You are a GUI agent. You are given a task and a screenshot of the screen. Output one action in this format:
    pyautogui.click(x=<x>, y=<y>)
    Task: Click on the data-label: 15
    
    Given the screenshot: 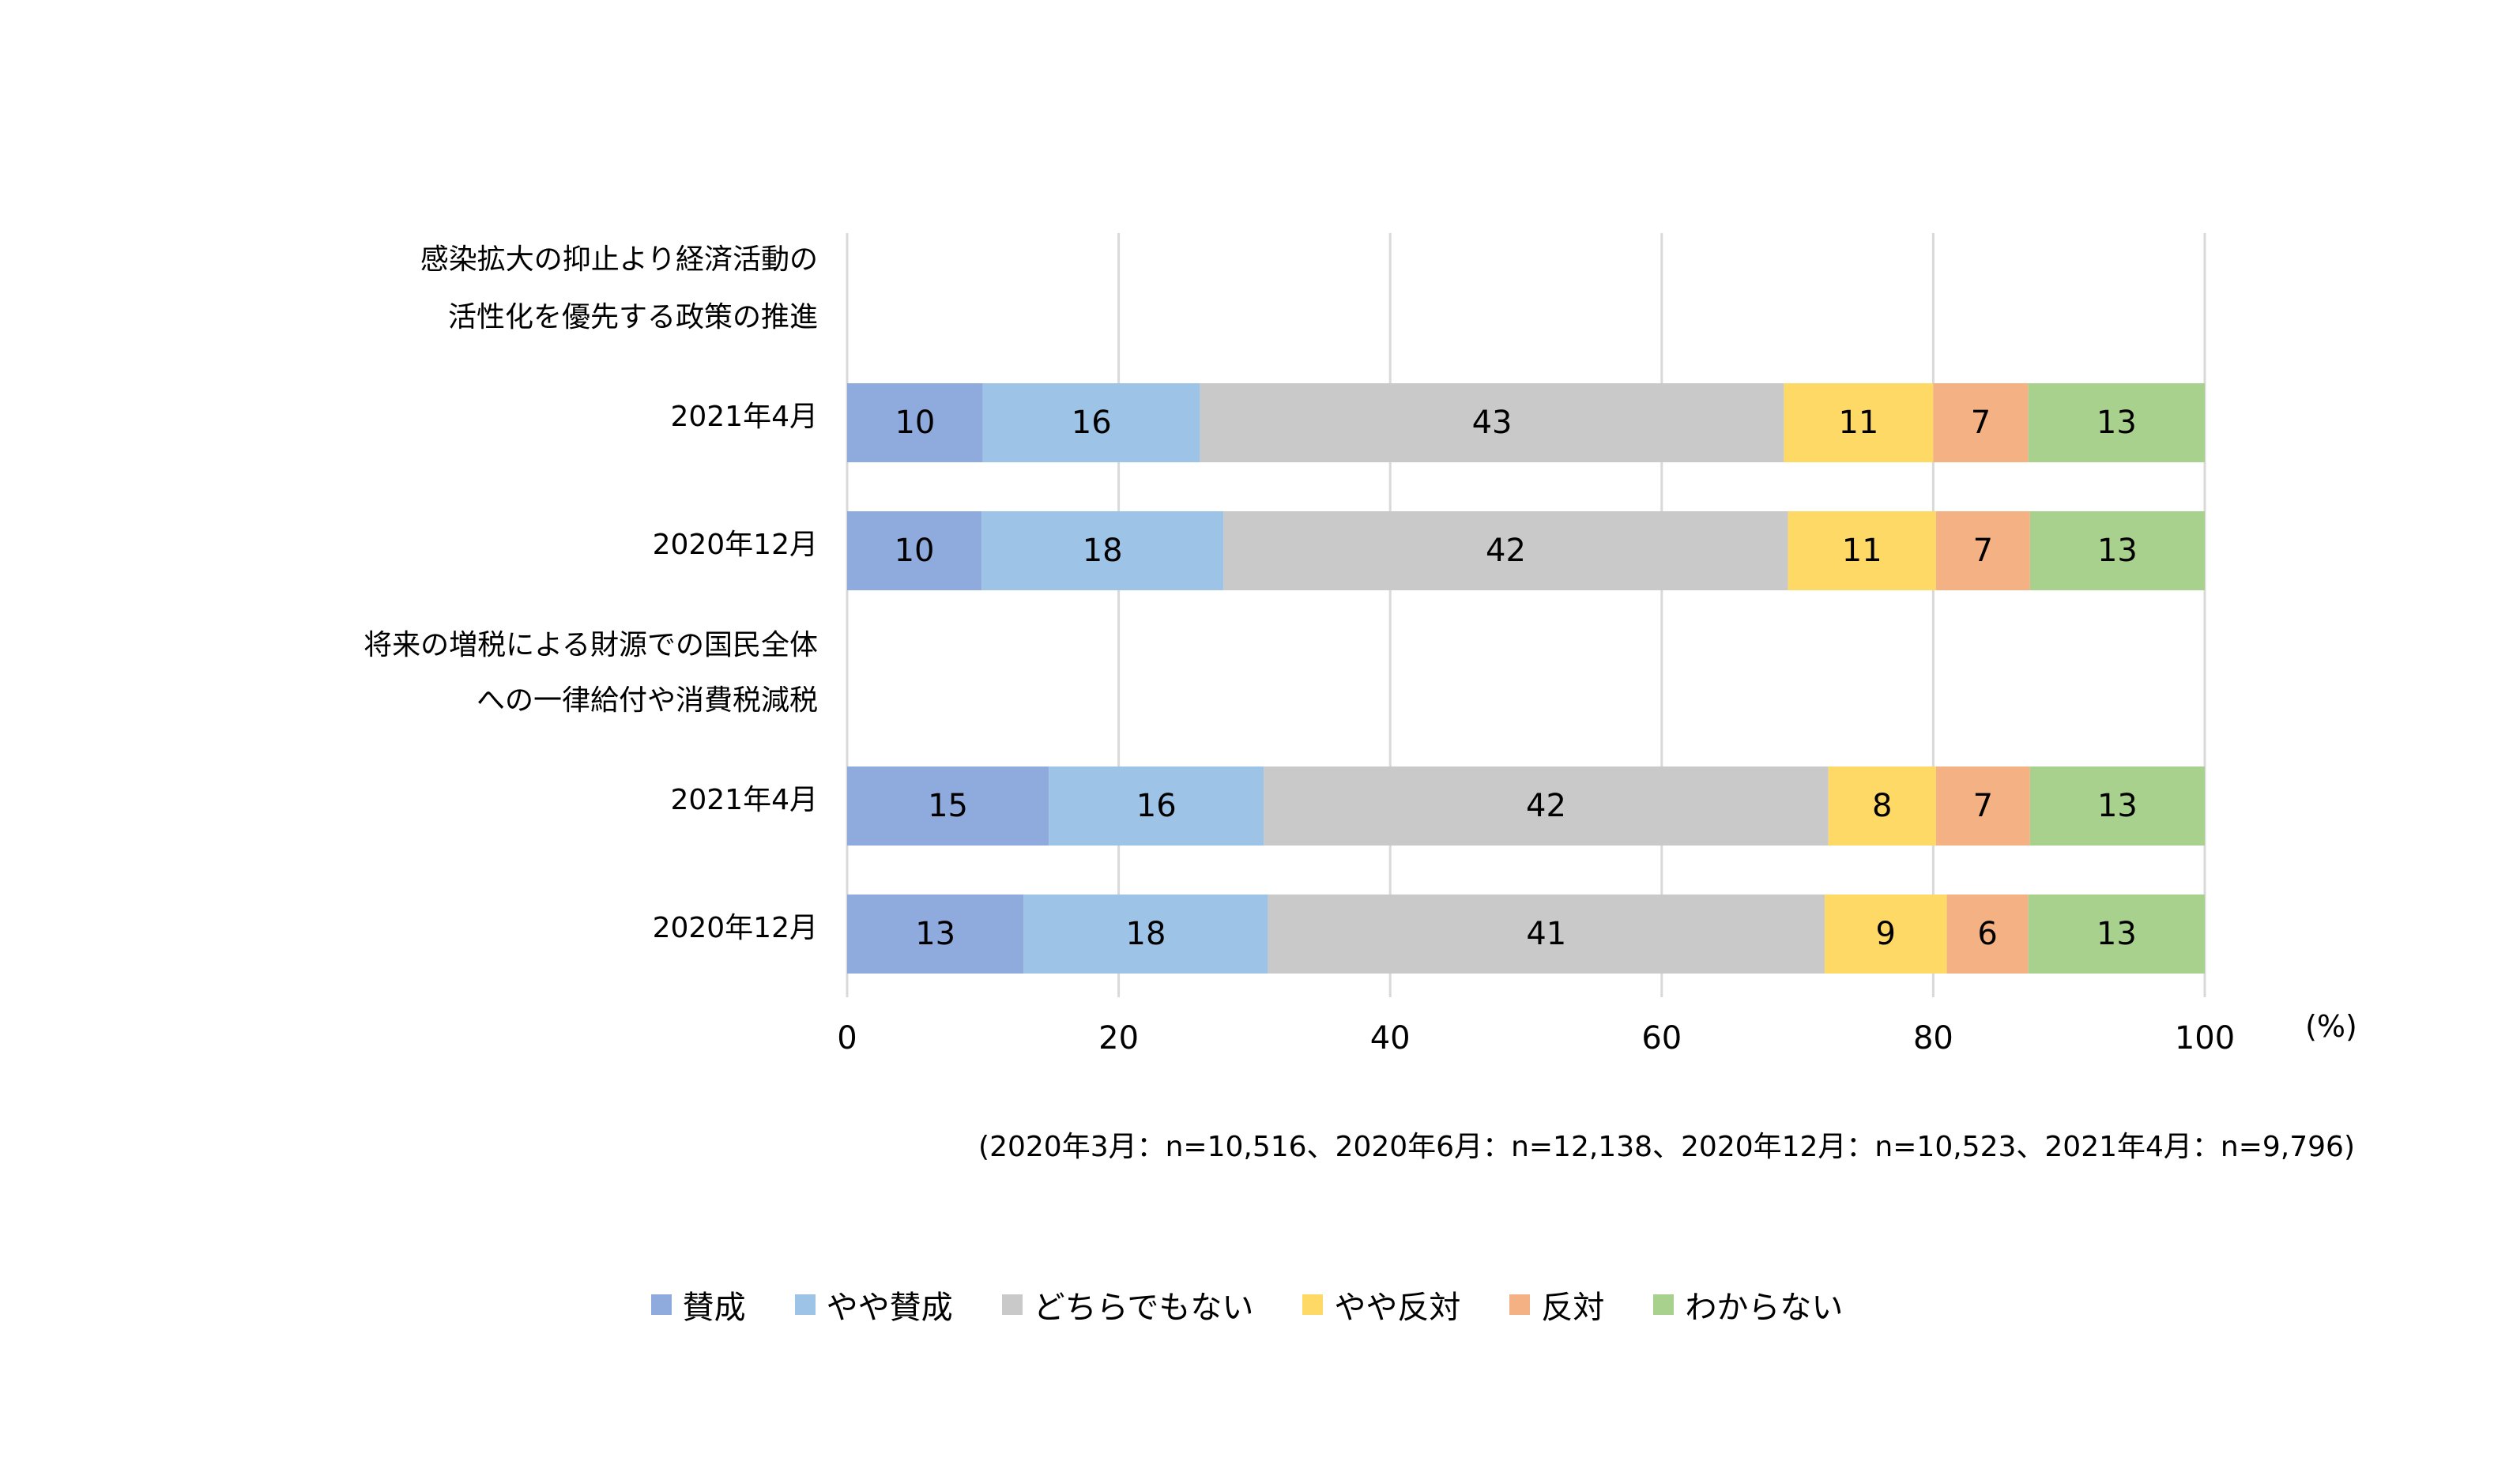 What is the action you would take?
    pyautogui.click(x=948, y=806)
    